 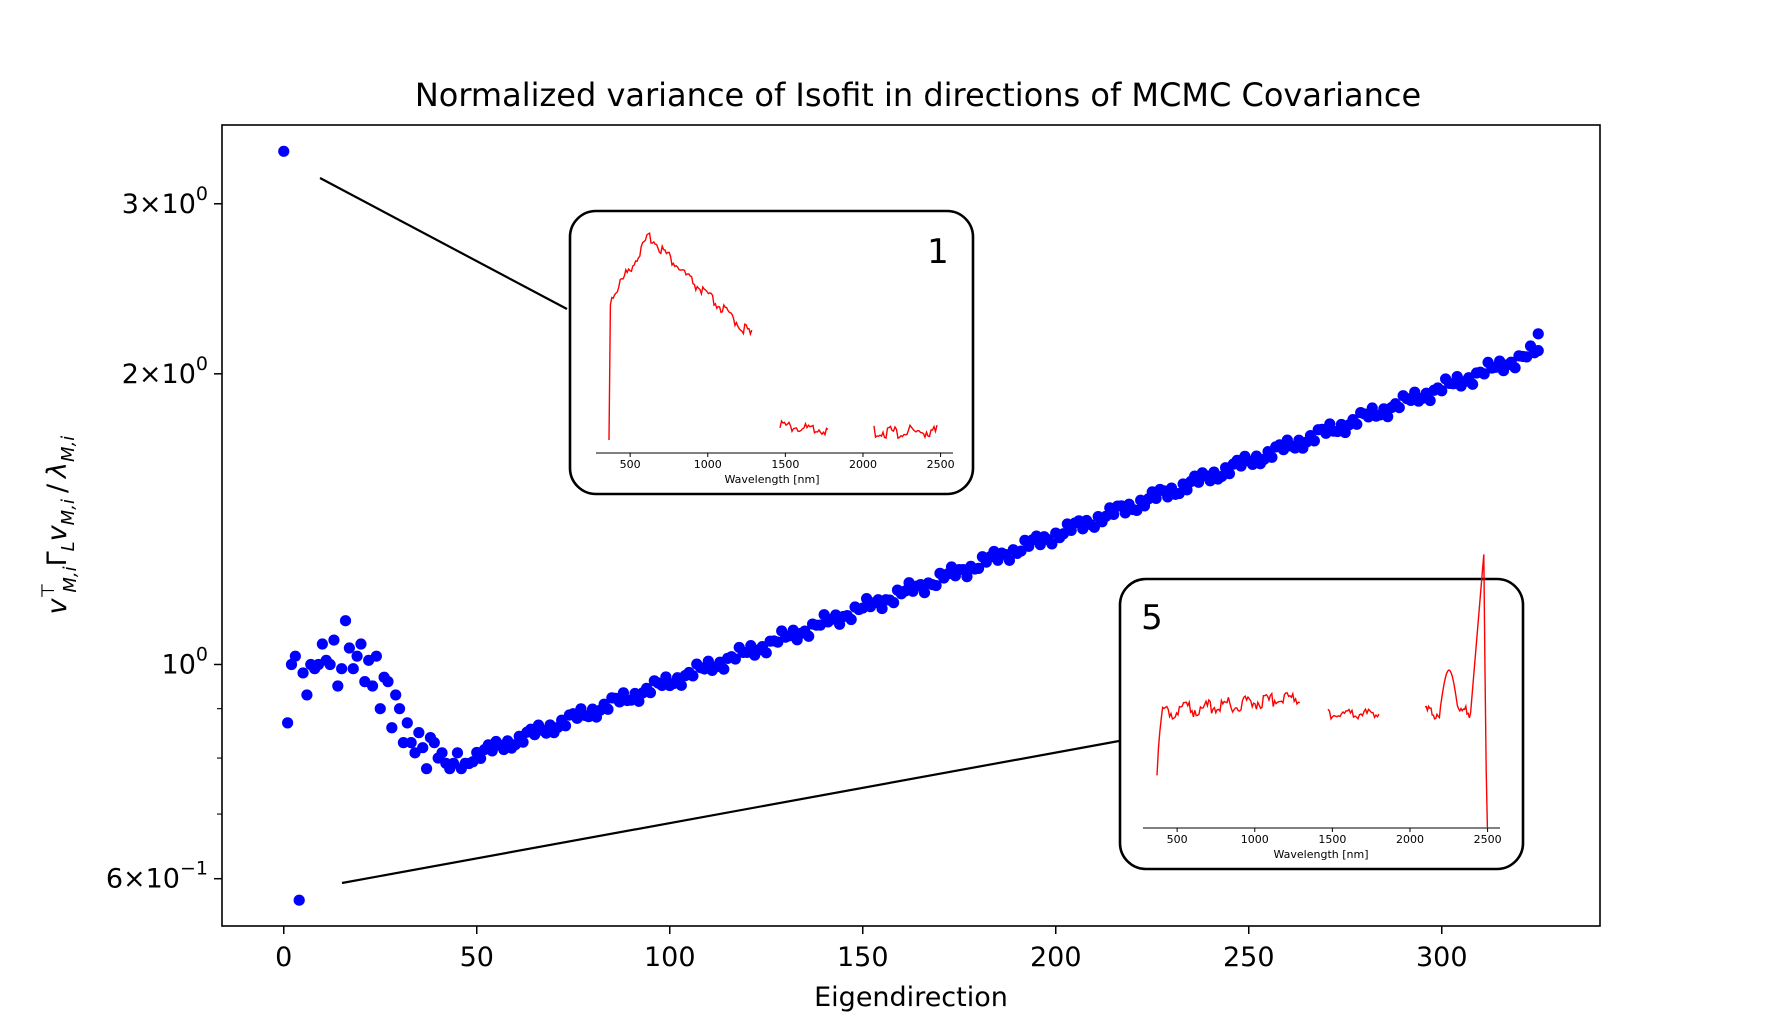 I want to click on x-tick-label: 300, so click(x=1442, y=957).